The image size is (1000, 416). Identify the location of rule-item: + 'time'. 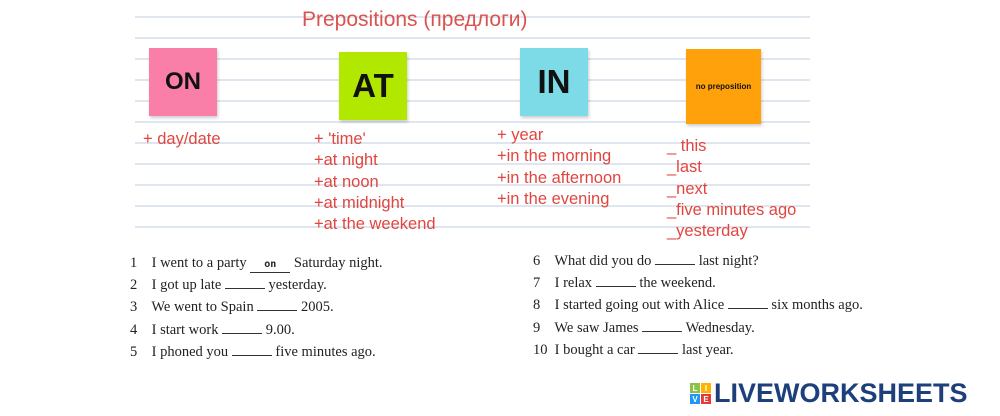
(340, 139).